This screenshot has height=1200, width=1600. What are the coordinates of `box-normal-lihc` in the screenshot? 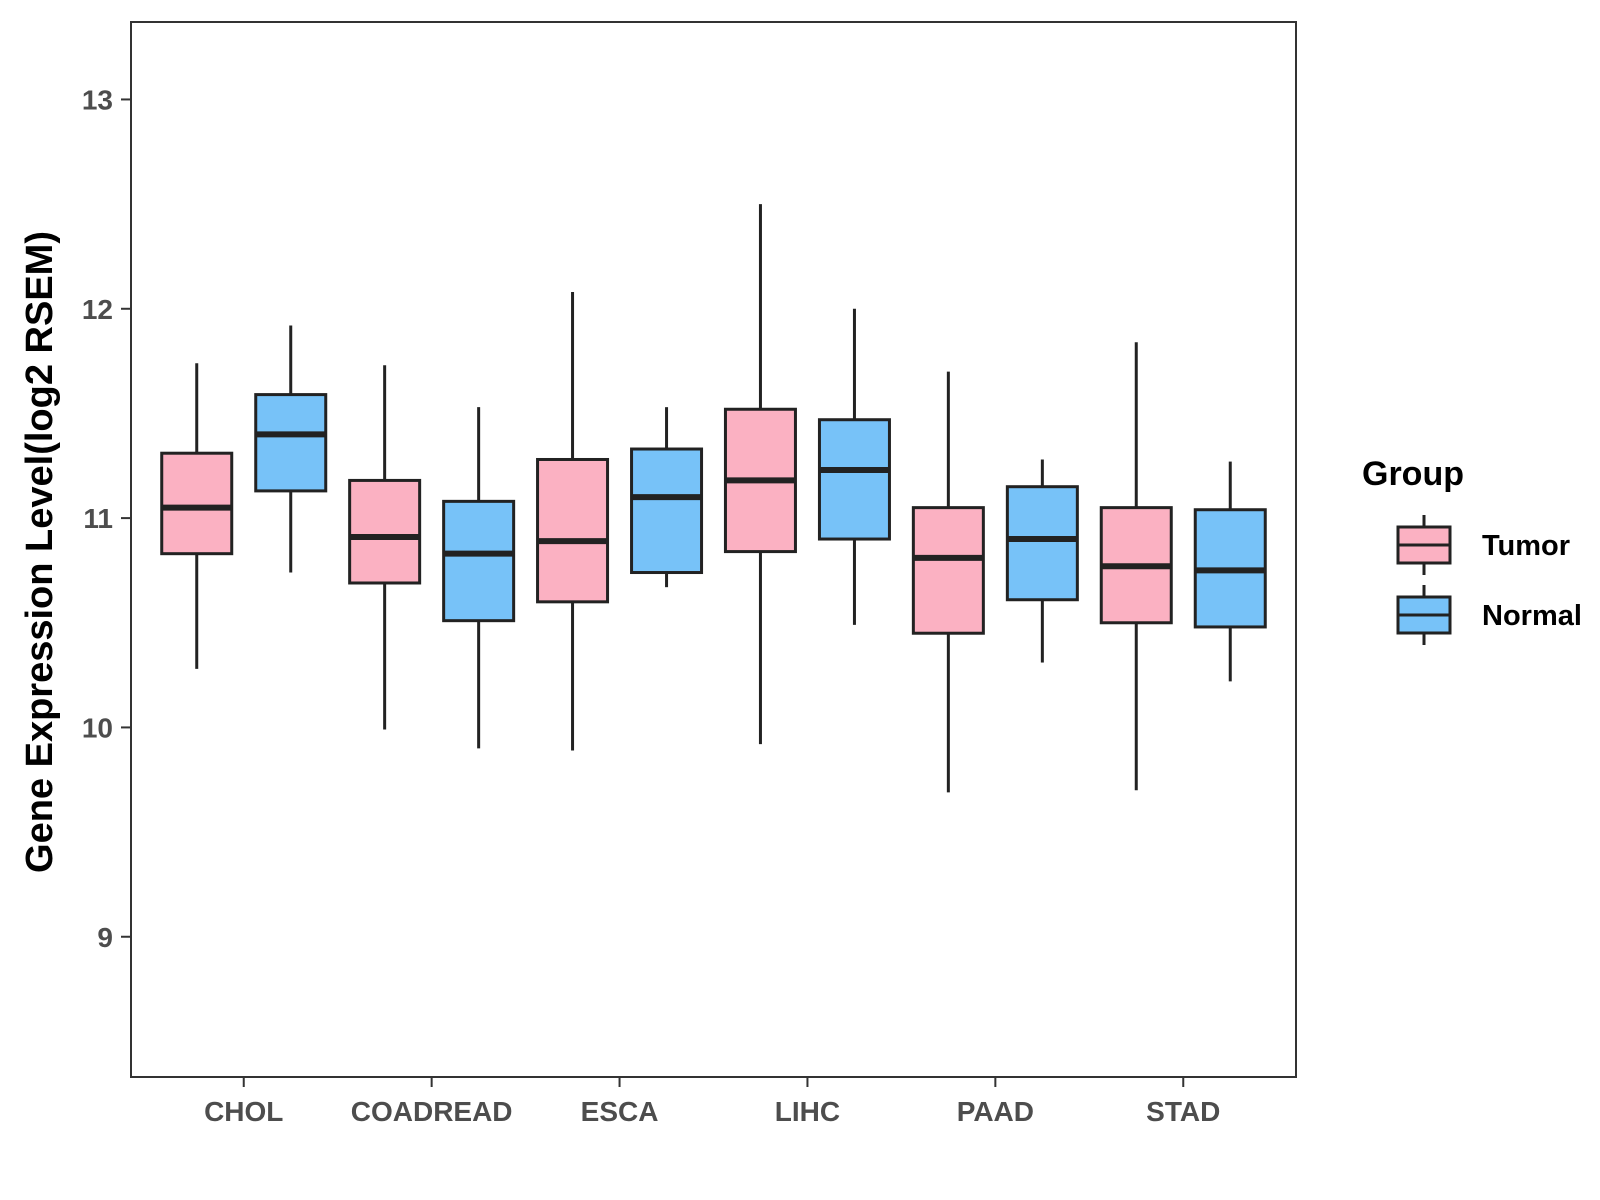 It's located at (854, 466).